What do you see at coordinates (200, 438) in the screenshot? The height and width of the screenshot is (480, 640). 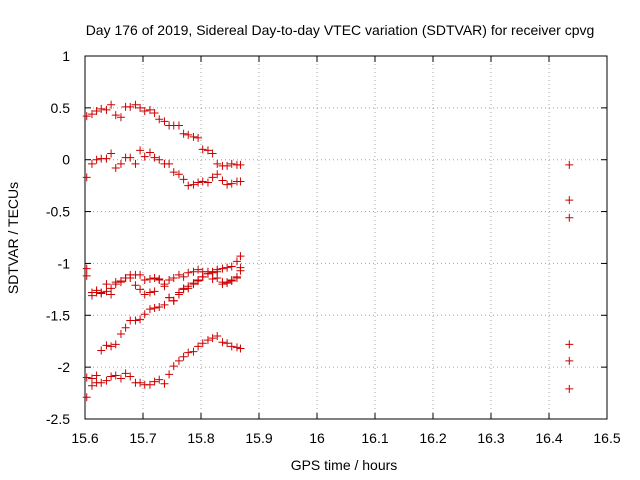 I see `x-tick-label: 15.8` at bounding box center [200, 438].